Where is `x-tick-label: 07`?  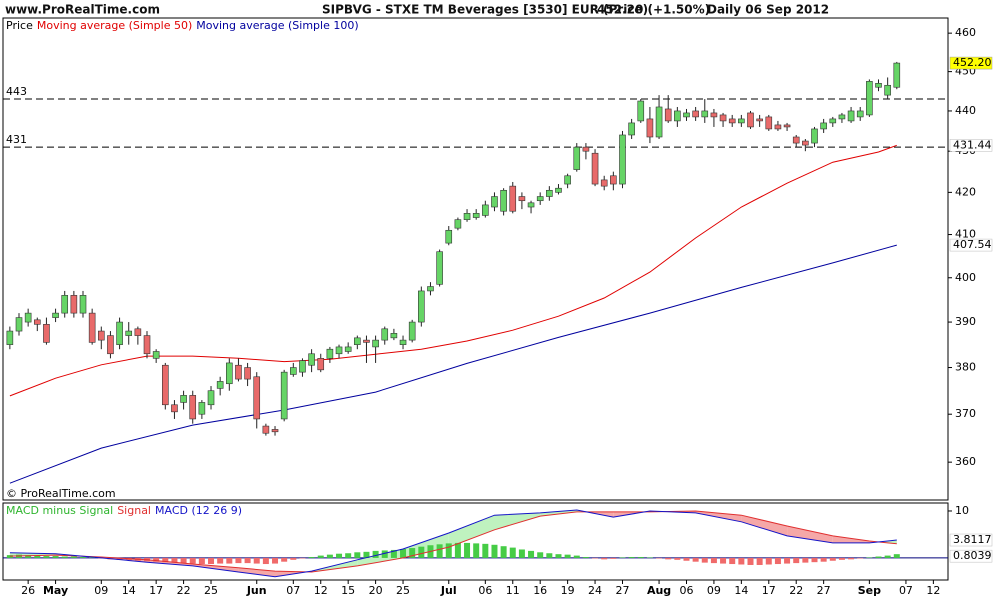
x-tick-label: 07 is located at coordinates (293, 590).